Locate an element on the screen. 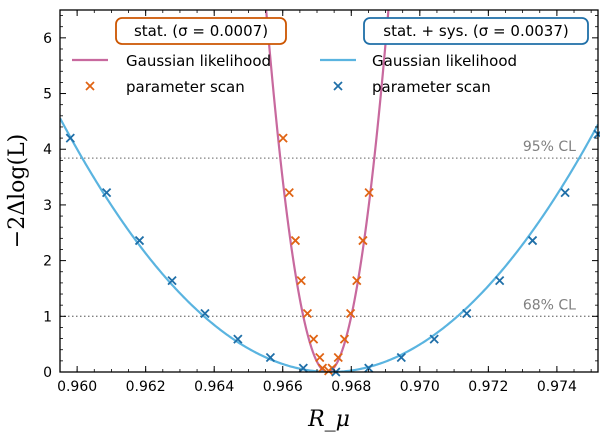 The height and width of the screenshot is (432, 600). y-tick-label-1: 1 is located at coordinates (47, 317).